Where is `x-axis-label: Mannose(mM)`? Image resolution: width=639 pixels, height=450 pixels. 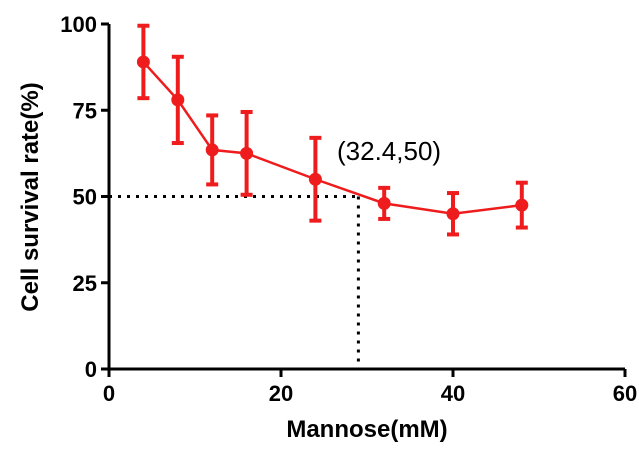 x-axis-label: Mannose(mM) is located at coordinates (366, 429).